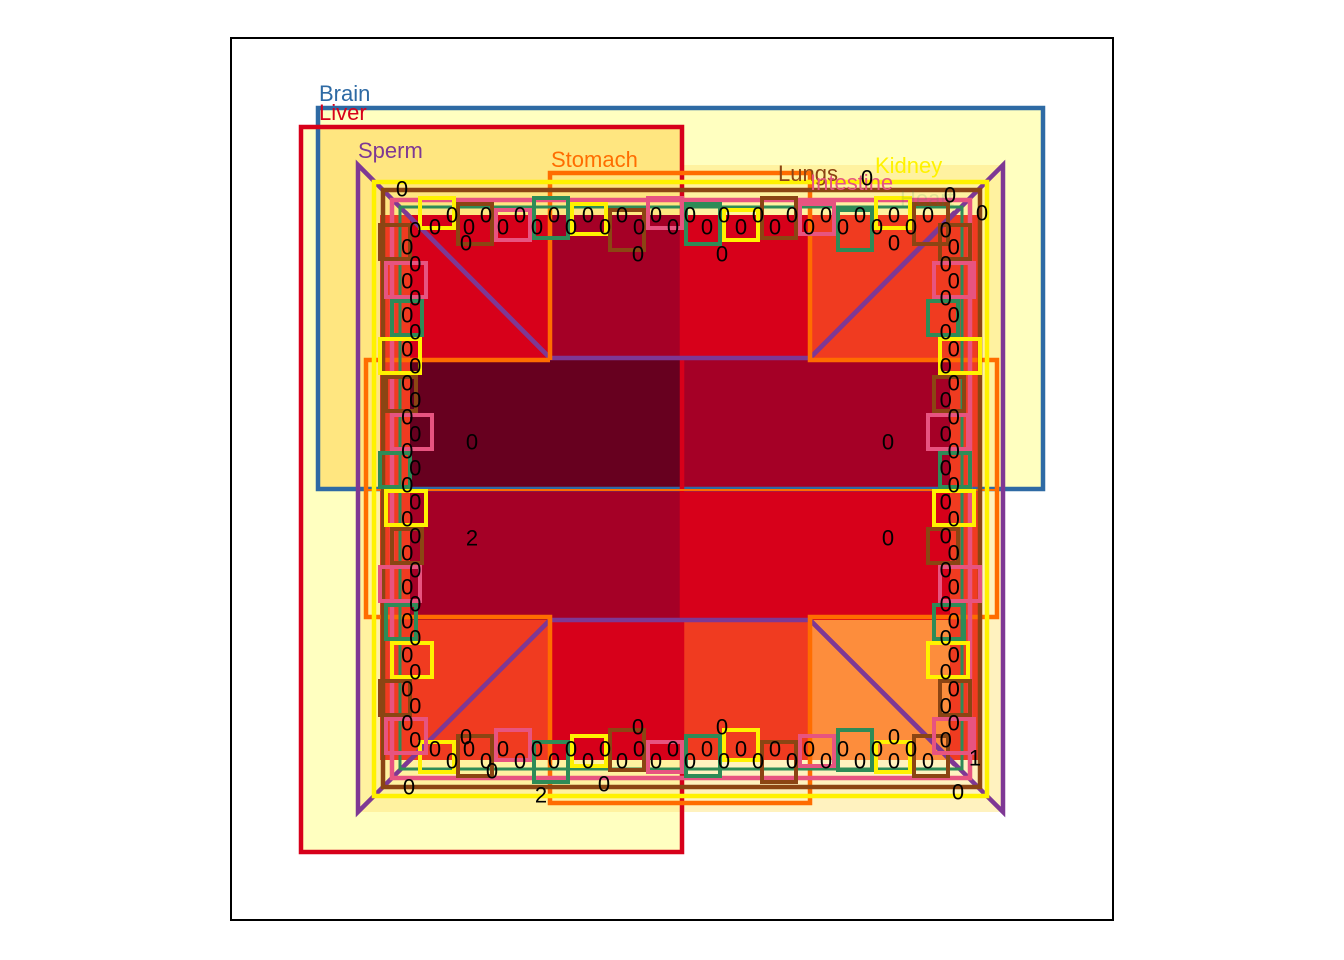 The width and height of the screenshot is (1344, 960). What do you see at coordinates (545, 425) in the screenshot?
I see `block-center-tl` at bounding box center [545, 425].